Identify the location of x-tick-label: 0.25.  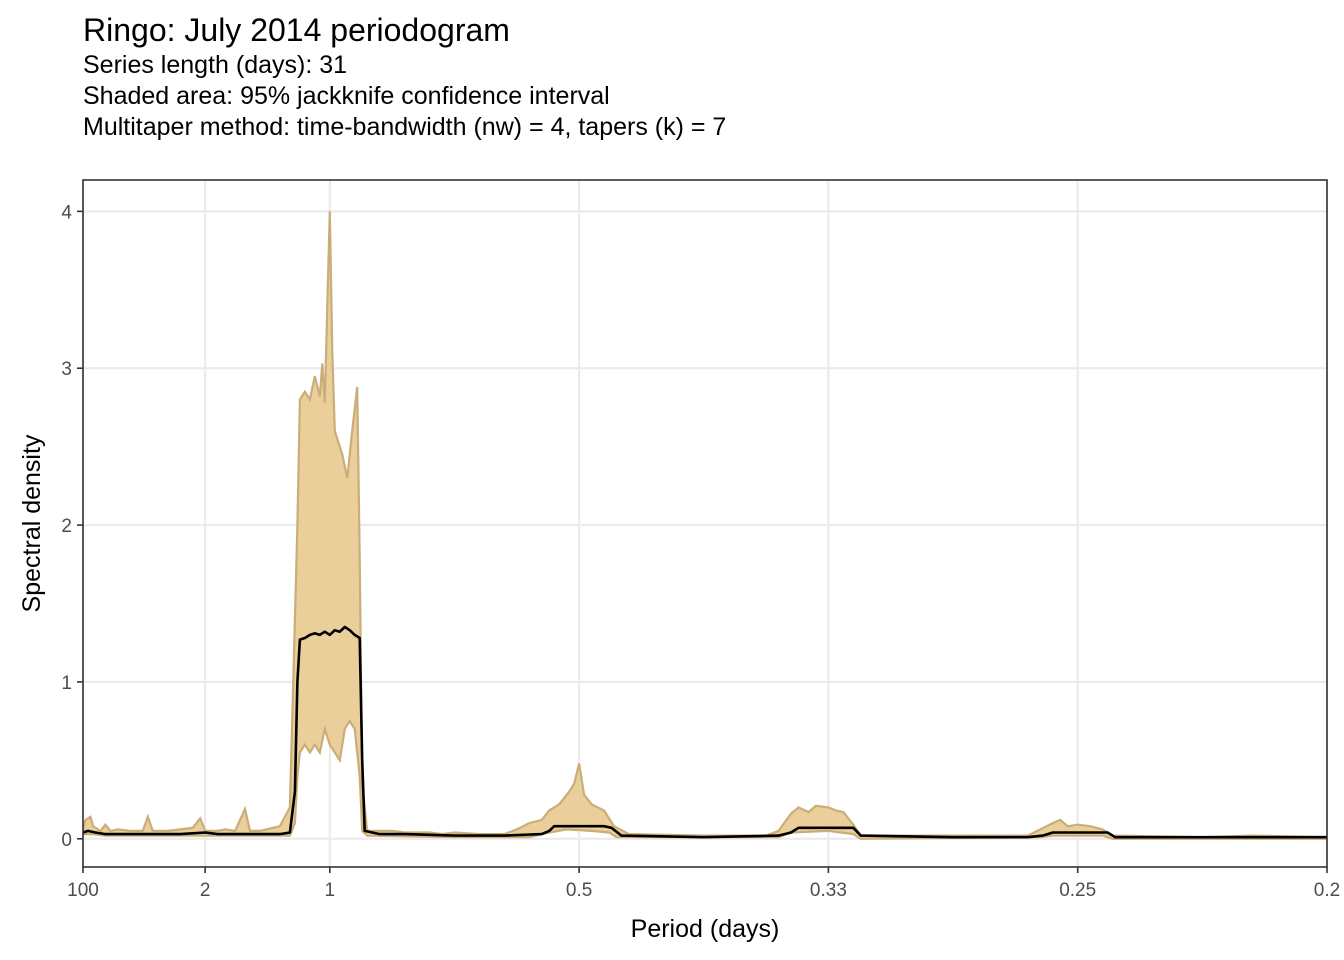
(1077, 890).